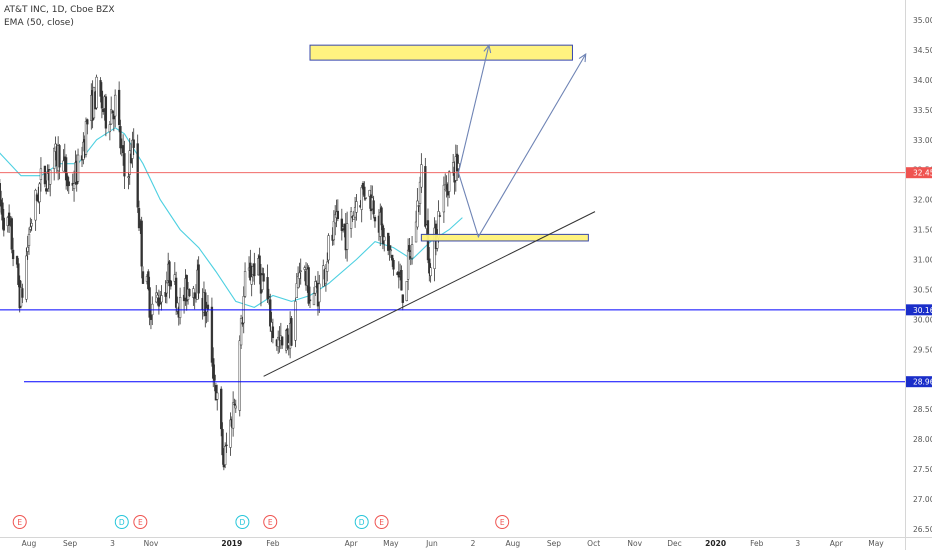 Image resolution: width=932 pixels, height=554 pixels. I want to click on y-tick-label: 31.00, so click(922, 260).